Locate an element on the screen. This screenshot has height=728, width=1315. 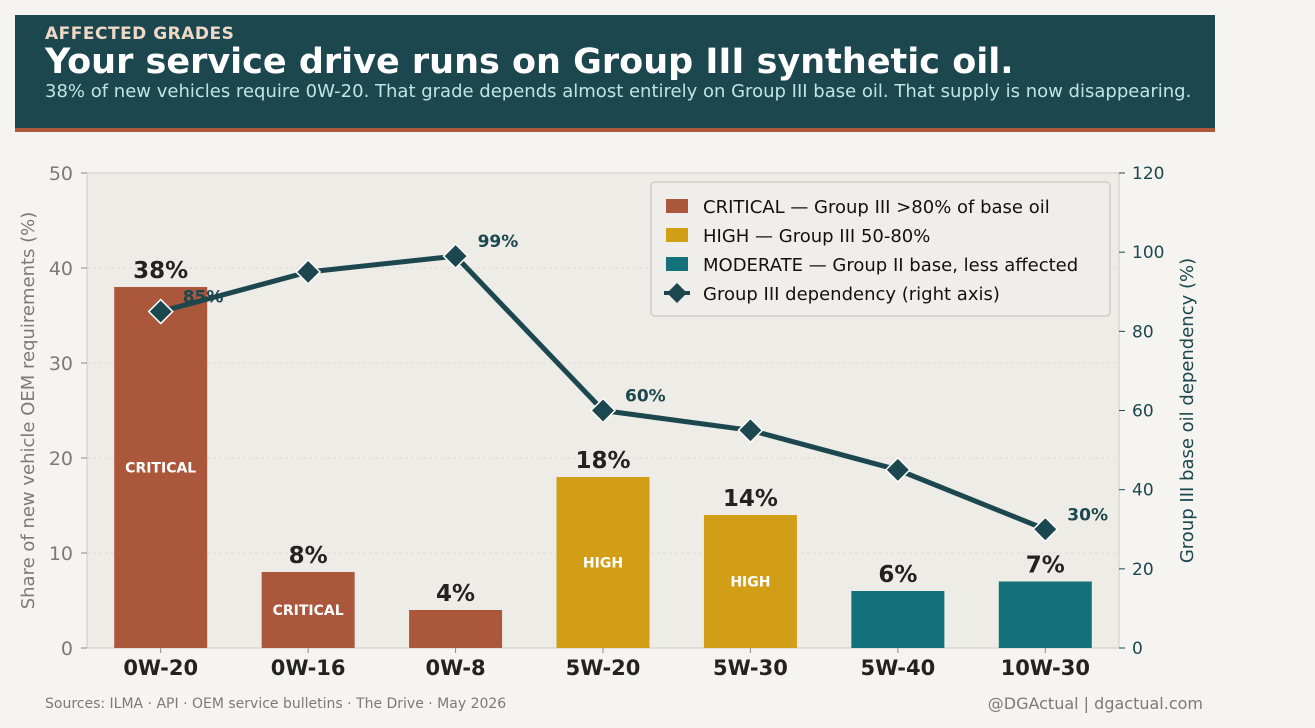
bar-value-label: 18% is located at coordinates (602, 461).